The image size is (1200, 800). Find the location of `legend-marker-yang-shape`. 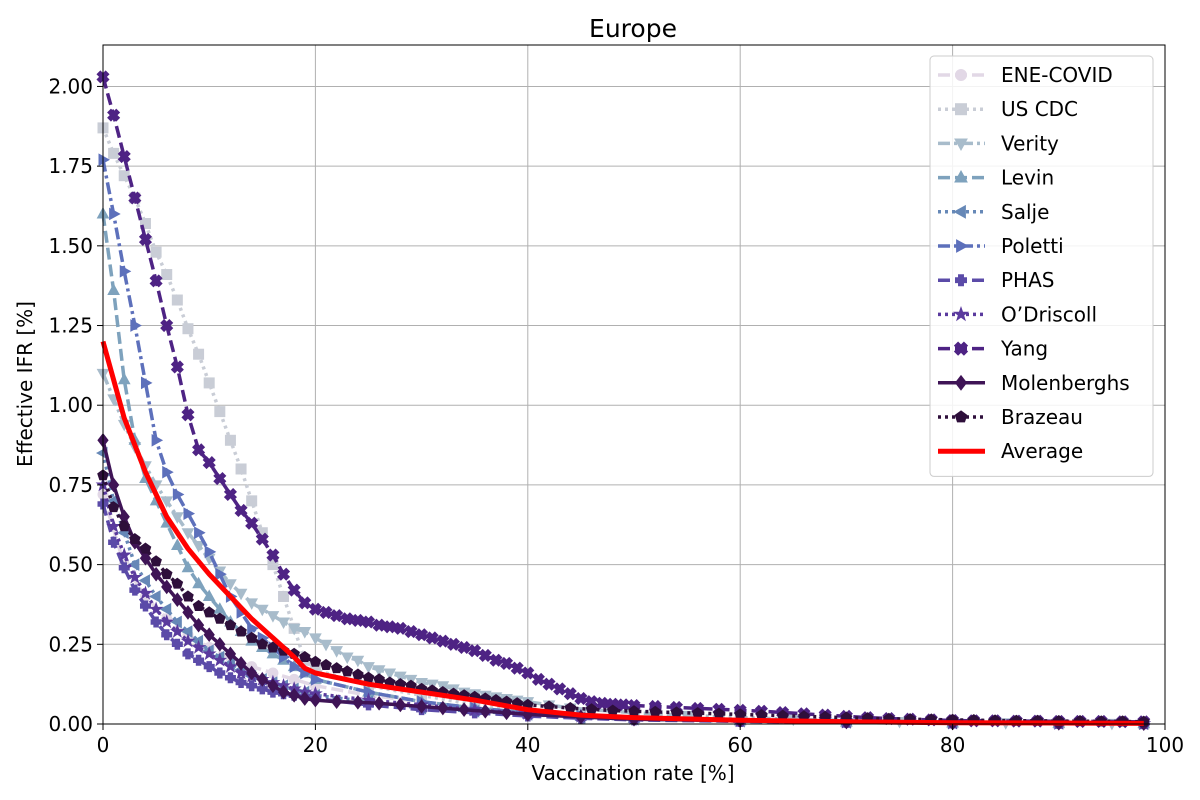

legend-marker-yang-shape is located at coordinates (961, 348).